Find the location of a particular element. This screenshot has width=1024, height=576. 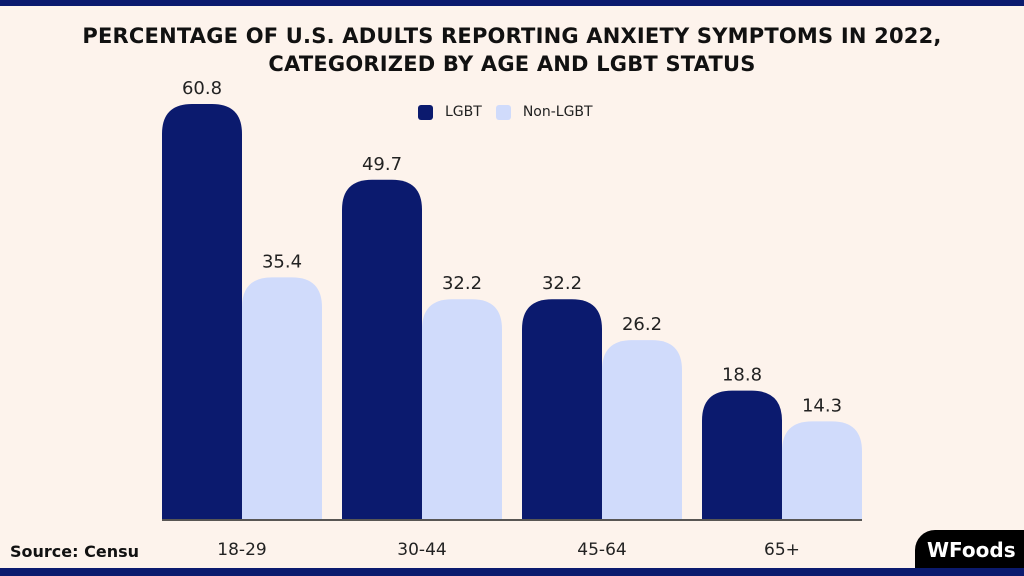

top-bar is located at coordinates (512, 3).